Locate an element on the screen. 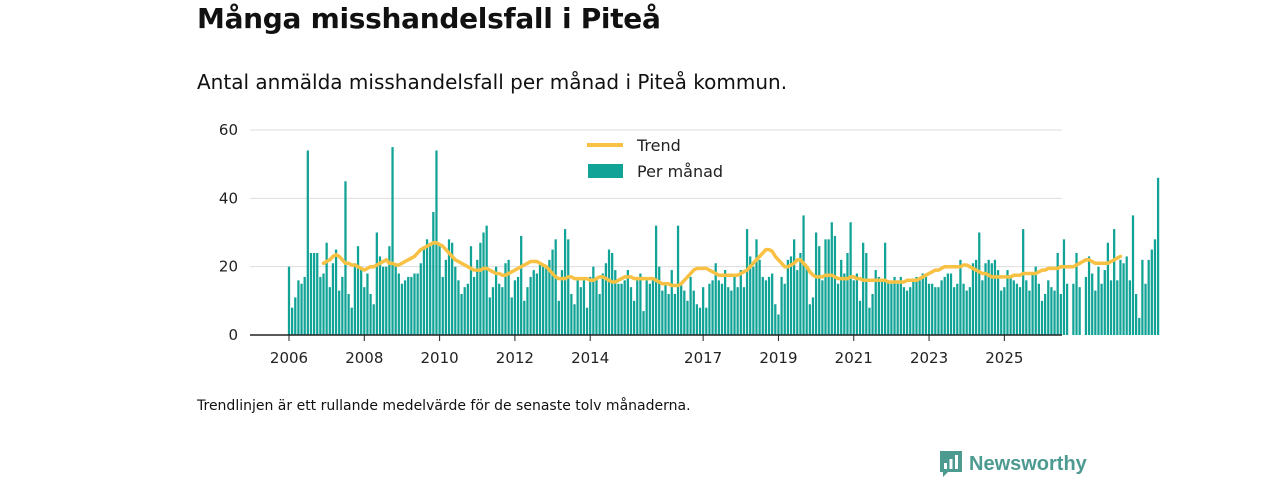  brand-logo: Newsworthy is located at coordinates (1013, 464).